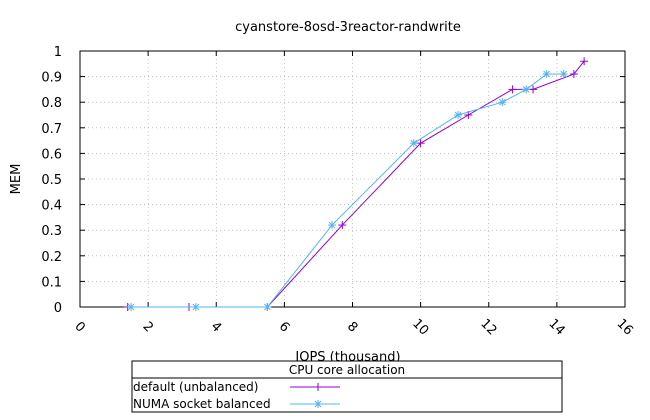  Describe the element at coordinates (58, 52) in the screenshot. I see `y-tick-label: 1` at that location.